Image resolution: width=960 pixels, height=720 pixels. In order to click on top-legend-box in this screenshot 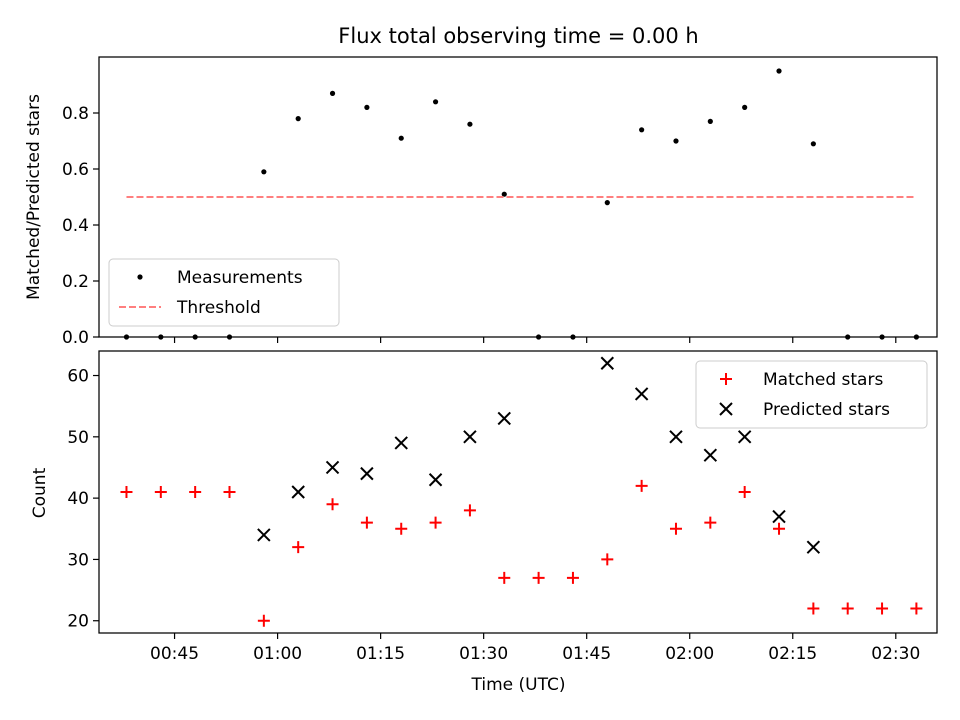, I will do `click(224, 292)`.